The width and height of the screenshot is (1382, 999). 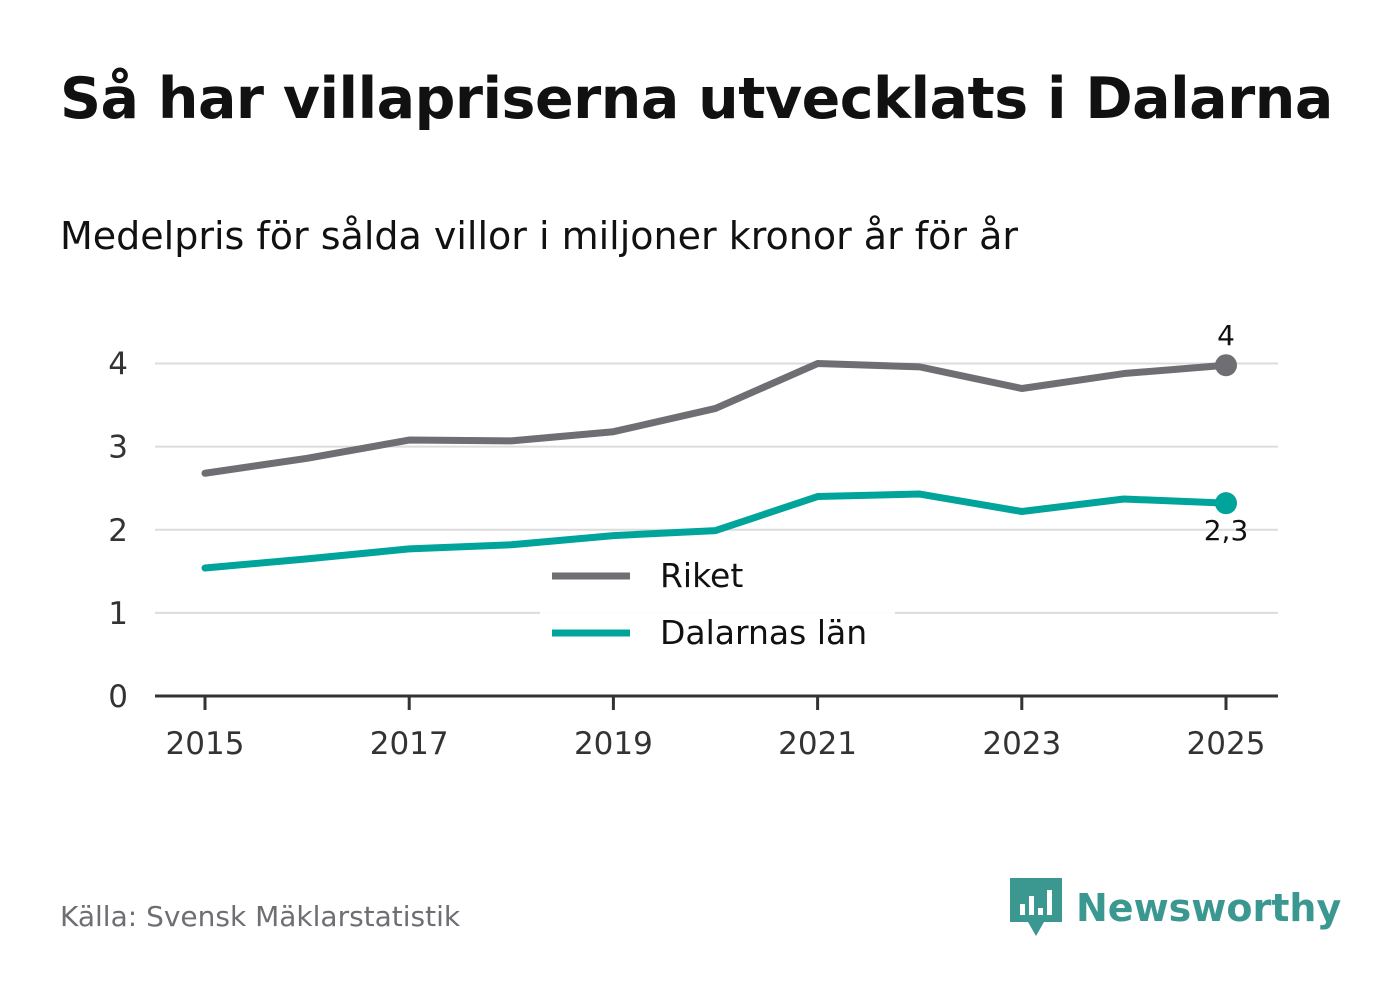 What do you see at coordinates (118, 697) in the screenshot?
I see `y-tick-label-0: 0` at bounding box center [118, 697].